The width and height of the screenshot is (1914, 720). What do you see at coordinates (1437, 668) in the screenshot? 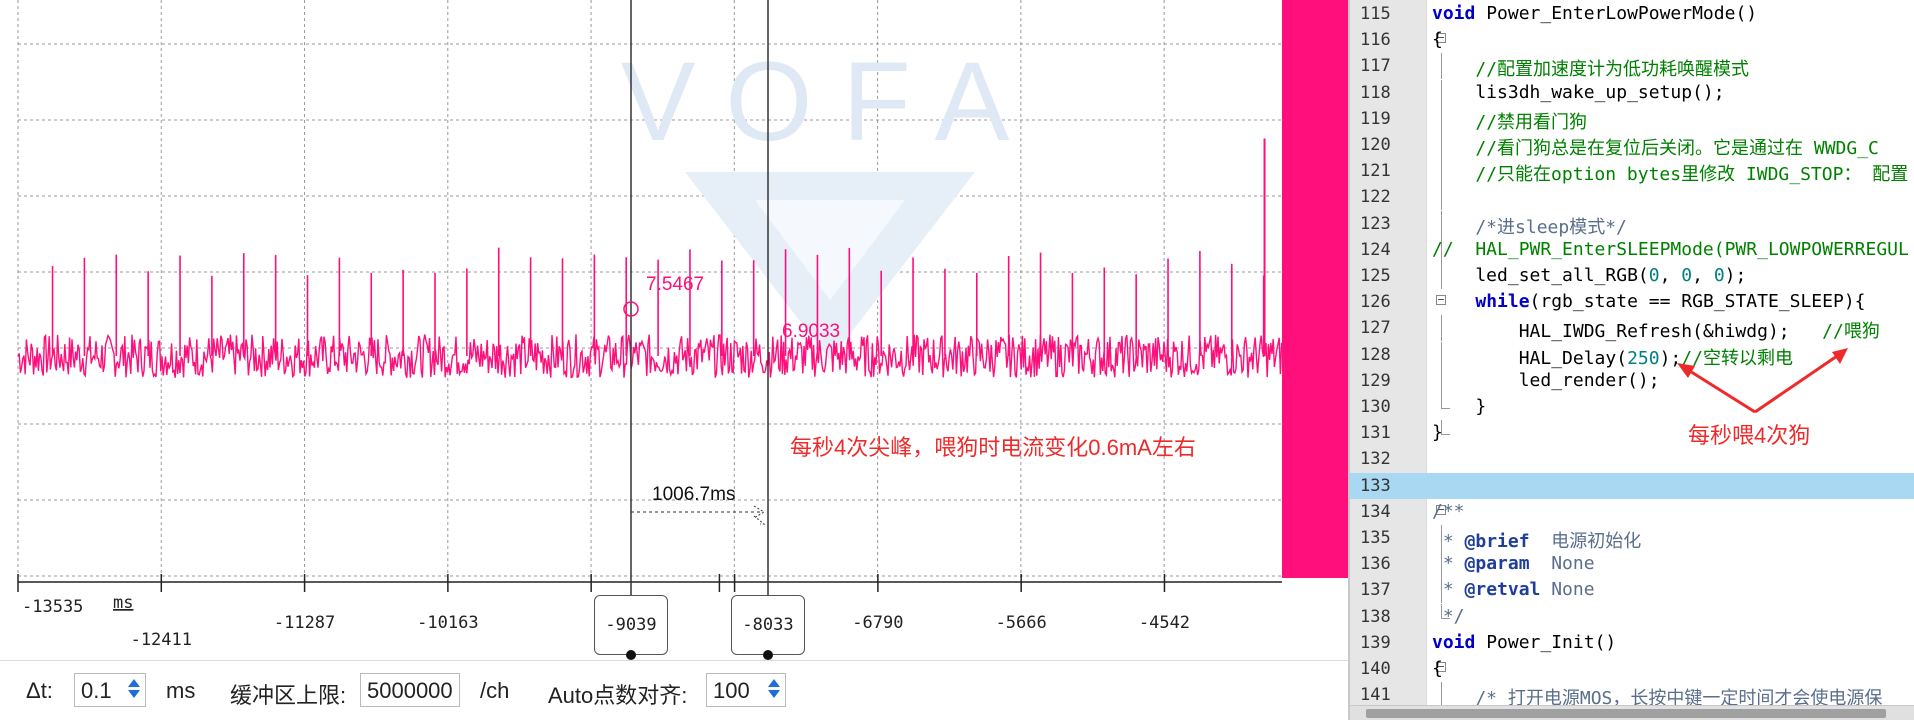
I see `code-text: {` at bounding box center [1437, 668].